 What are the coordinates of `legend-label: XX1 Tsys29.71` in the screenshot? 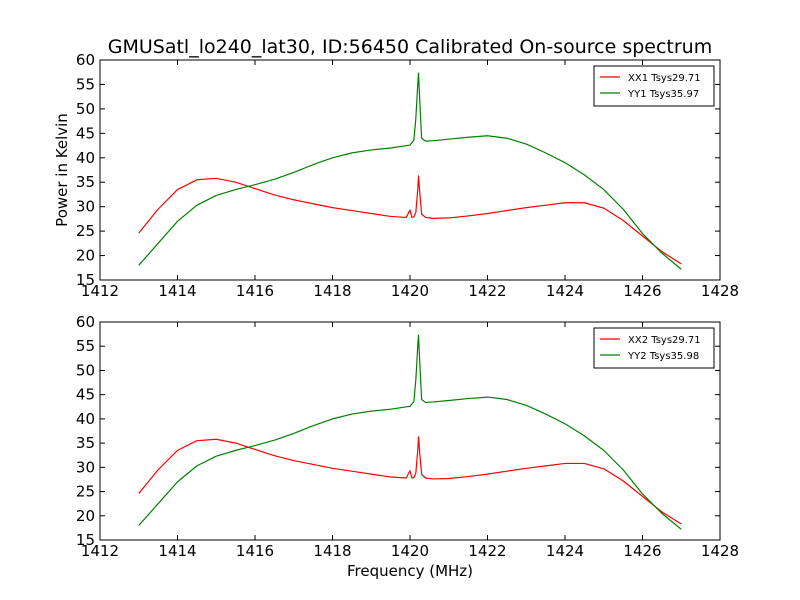 It's located at (664, 78).